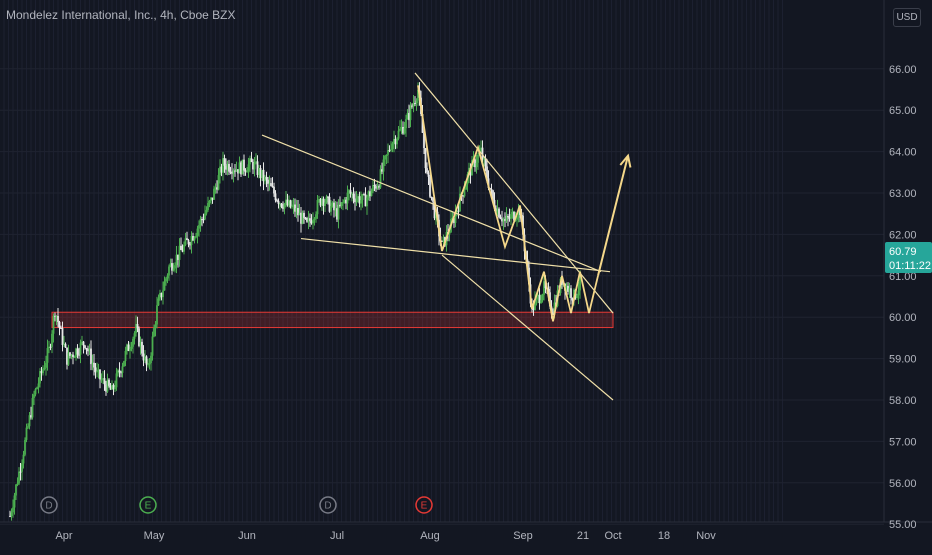 The image size is (932, 555). I want to click on time-axis: Apr May Jun Jul Aug Sep 21 Oct 18 Nov, so click(385, 536).